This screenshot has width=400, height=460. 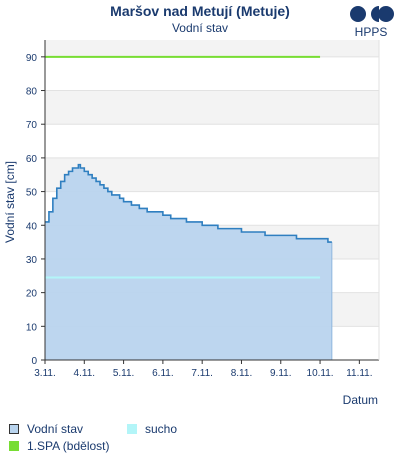 I want to click on legend-swatch-1spa, so click(x=14, y=446).